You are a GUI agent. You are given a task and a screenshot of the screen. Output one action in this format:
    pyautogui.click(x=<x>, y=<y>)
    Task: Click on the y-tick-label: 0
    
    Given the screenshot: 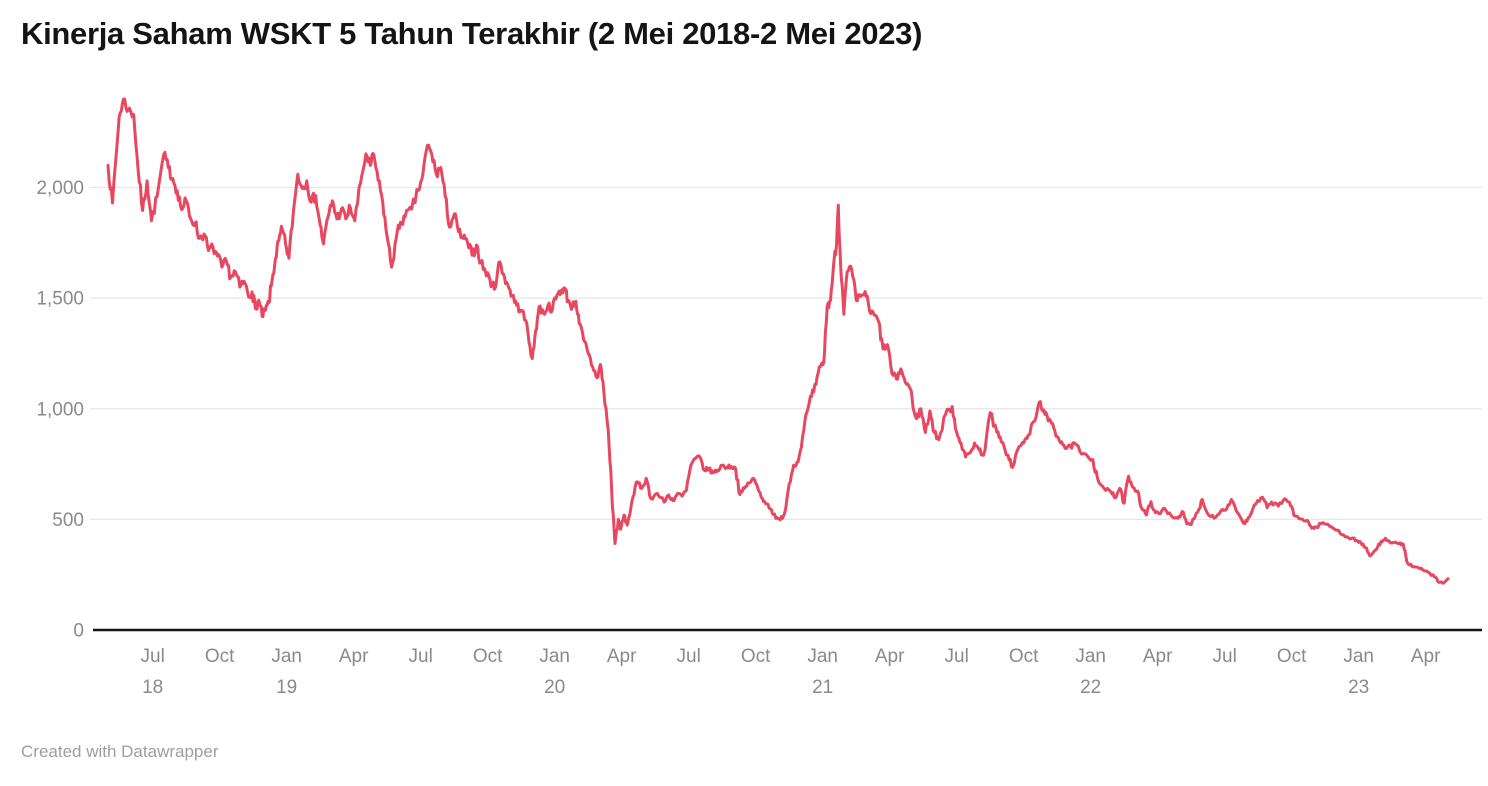 What is the action you would take?
    pyautogui.click(x=78, y=631)
    